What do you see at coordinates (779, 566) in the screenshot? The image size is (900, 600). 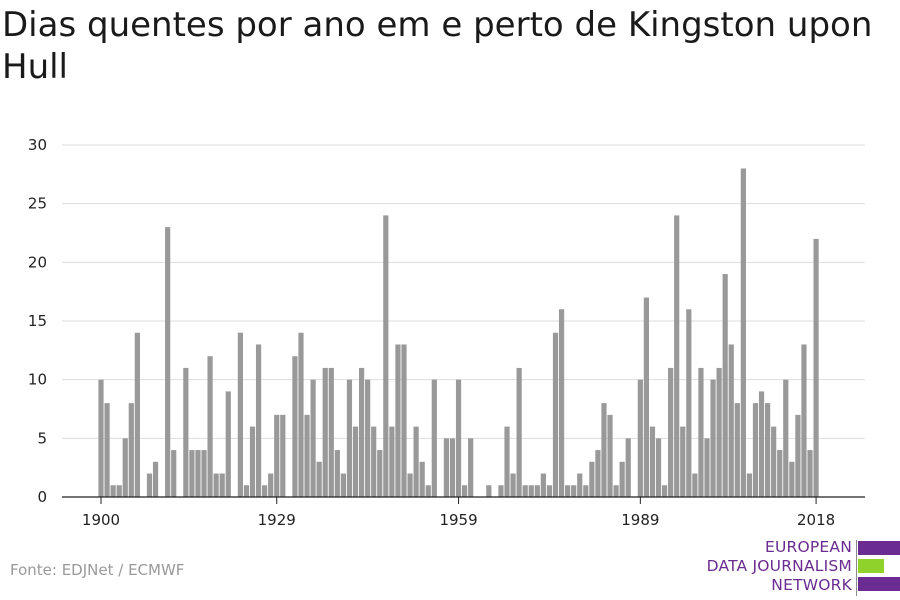 I see `logo-line-2: DATA JOURNALISM` at bounding box center [779, 566].